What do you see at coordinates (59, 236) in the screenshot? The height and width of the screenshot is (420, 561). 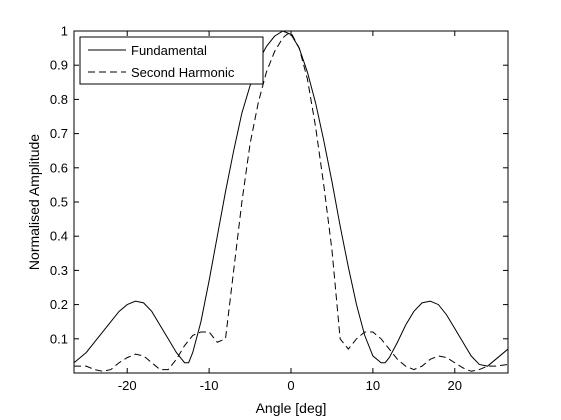 I see `y-tick-label: 0.4` at bounding box center [59, 236].